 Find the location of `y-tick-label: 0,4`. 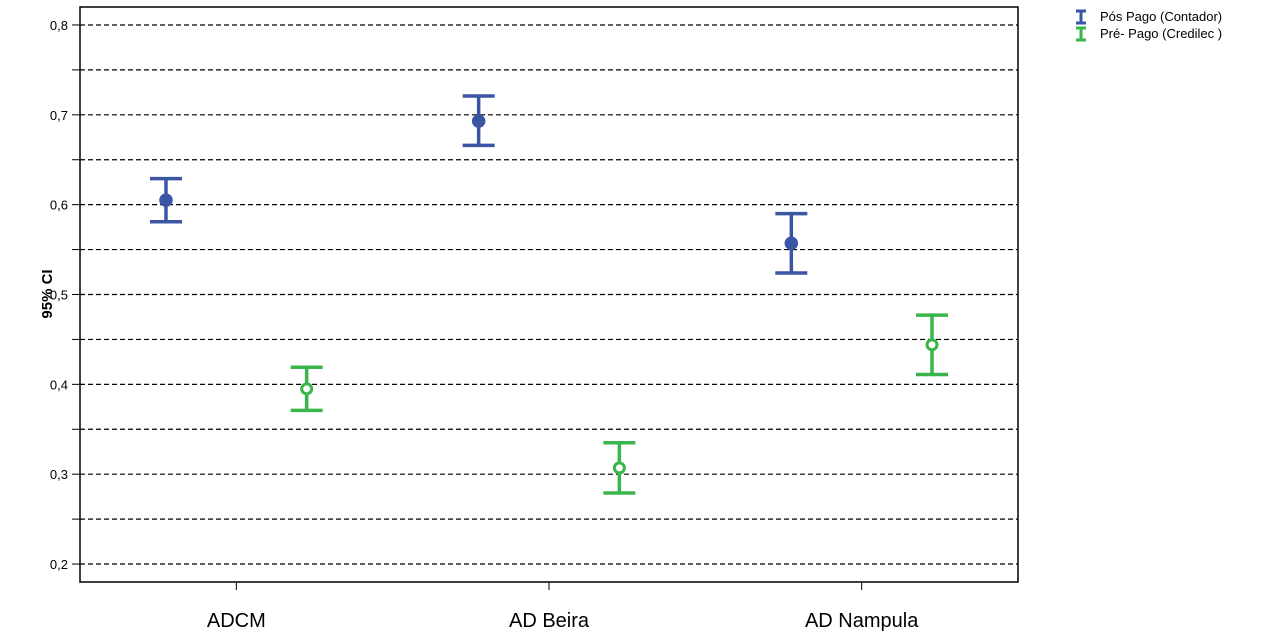

y-tick-label: 0,4 is located at coordinates (59, 384).